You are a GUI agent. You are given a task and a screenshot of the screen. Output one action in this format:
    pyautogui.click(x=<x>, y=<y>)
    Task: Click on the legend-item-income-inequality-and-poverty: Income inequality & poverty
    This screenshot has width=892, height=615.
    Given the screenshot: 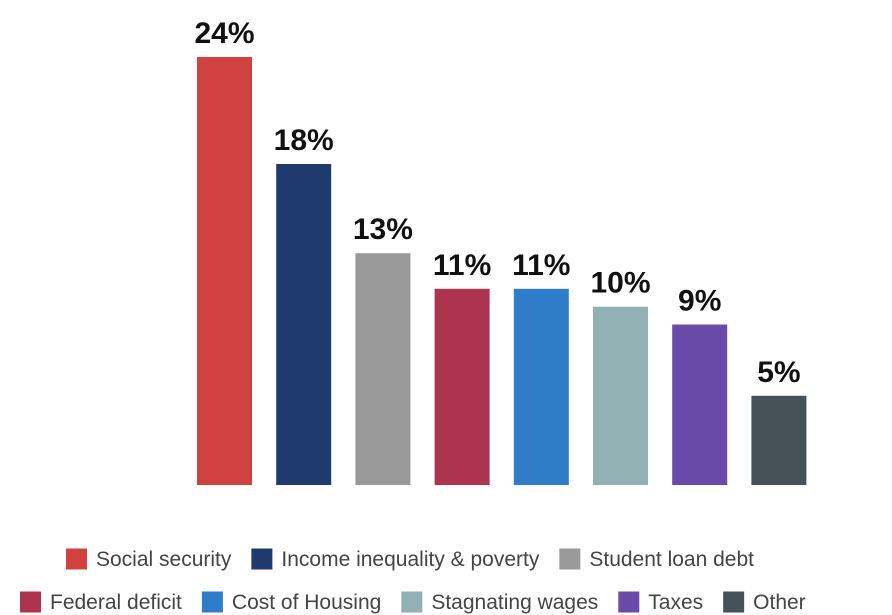 What is the action you would take?
    pyautogui.click(x=395, y=559)
    